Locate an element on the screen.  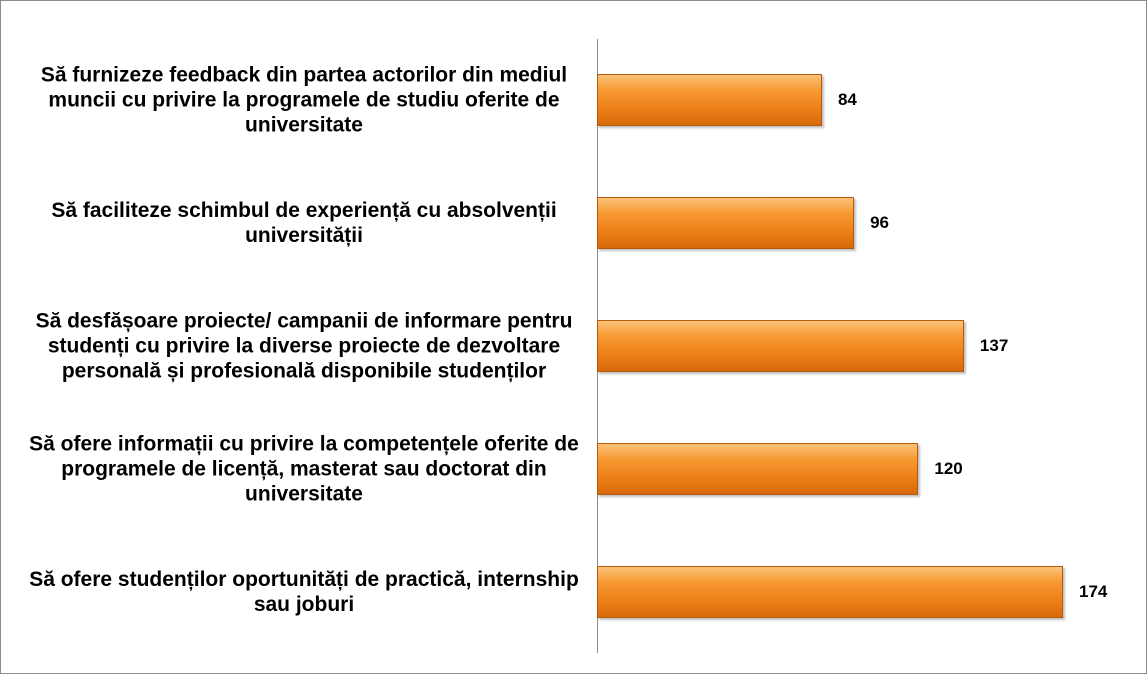
data-label: 174 is located at coordinates (1093, 591).